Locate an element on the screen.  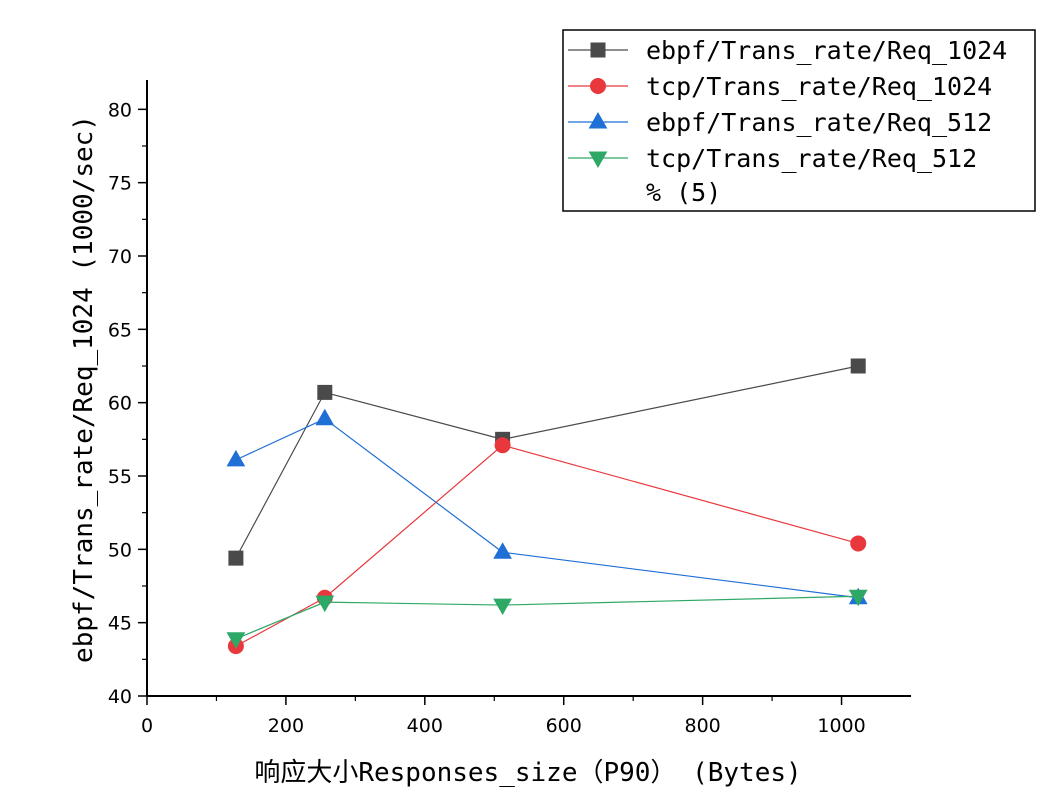
y-tick-label: 55 is located at coordinates (120, 477).